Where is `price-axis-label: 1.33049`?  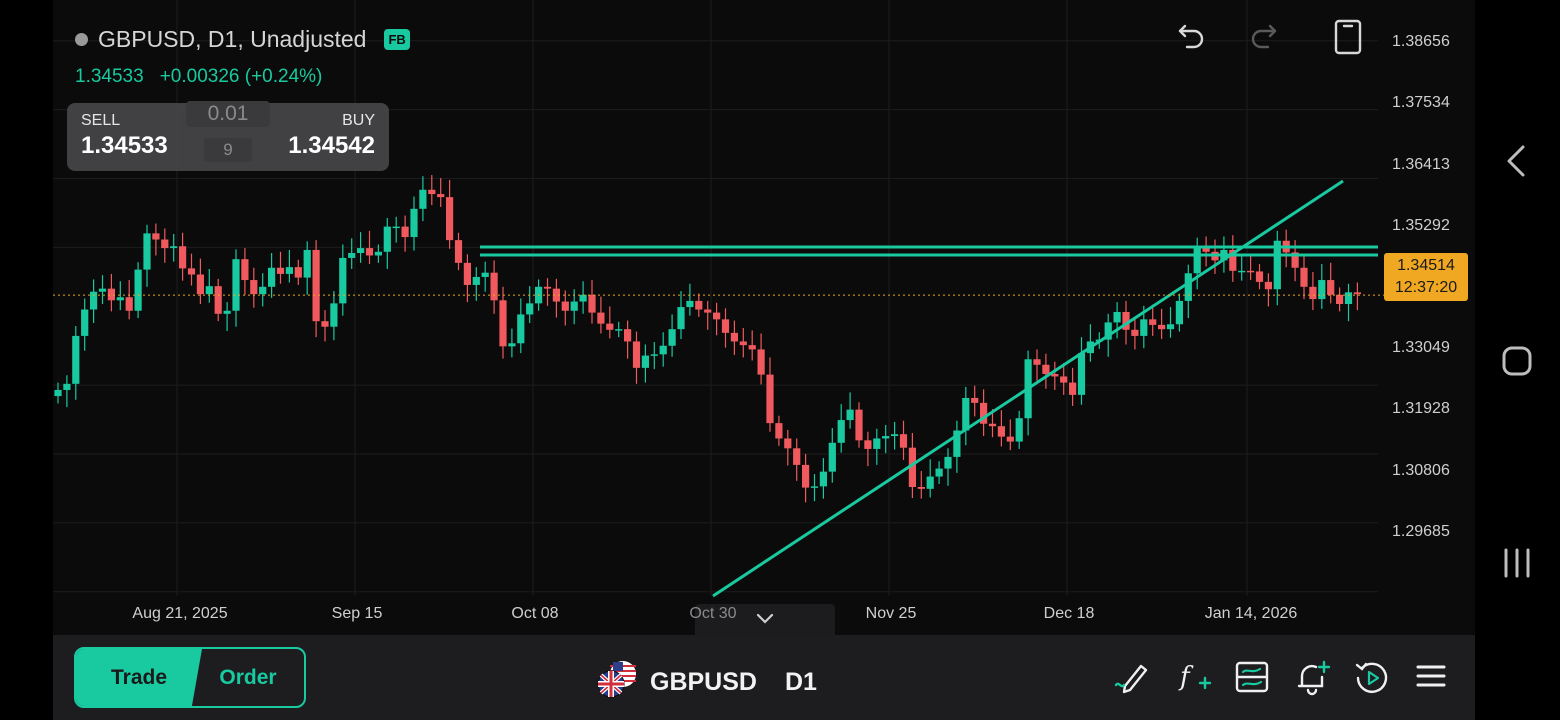
price-axis-label: 1.33049 is located at coordinates (1421, 347).